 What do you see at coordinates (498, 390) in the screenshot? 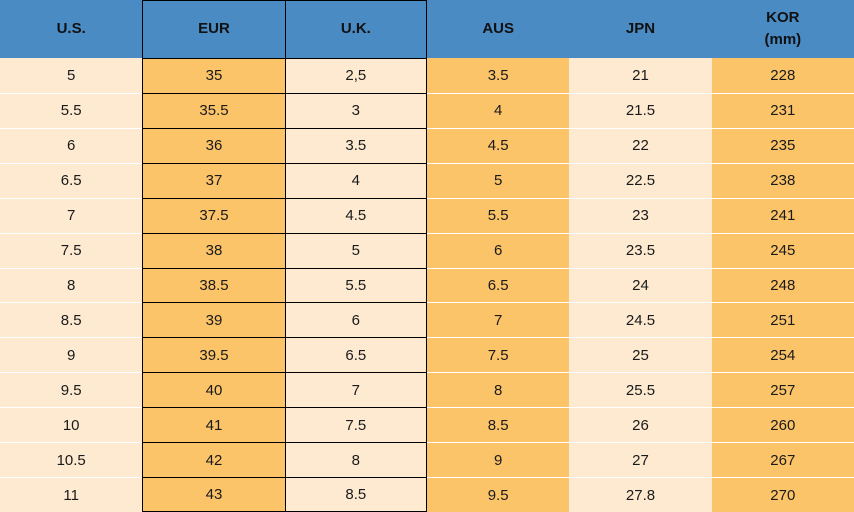
I see `cell-aus-row-10: 8` at bounding box center [498, 390].